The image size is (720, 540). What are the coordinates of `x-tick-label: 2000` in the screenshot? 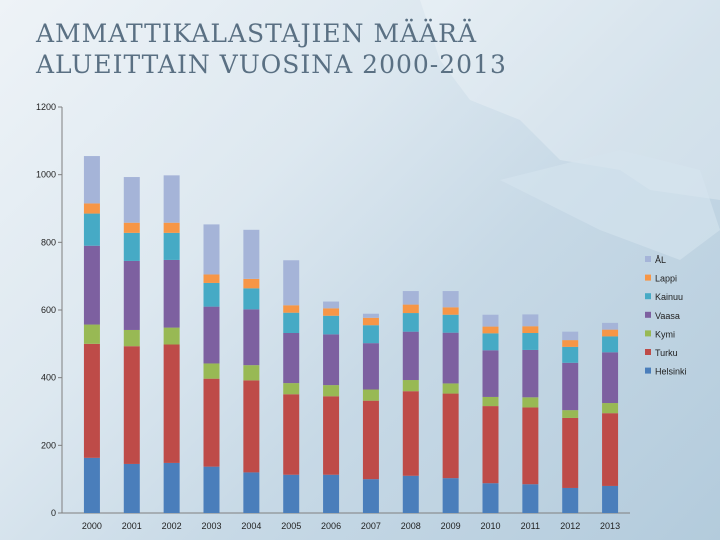 It's located at (92, 526).